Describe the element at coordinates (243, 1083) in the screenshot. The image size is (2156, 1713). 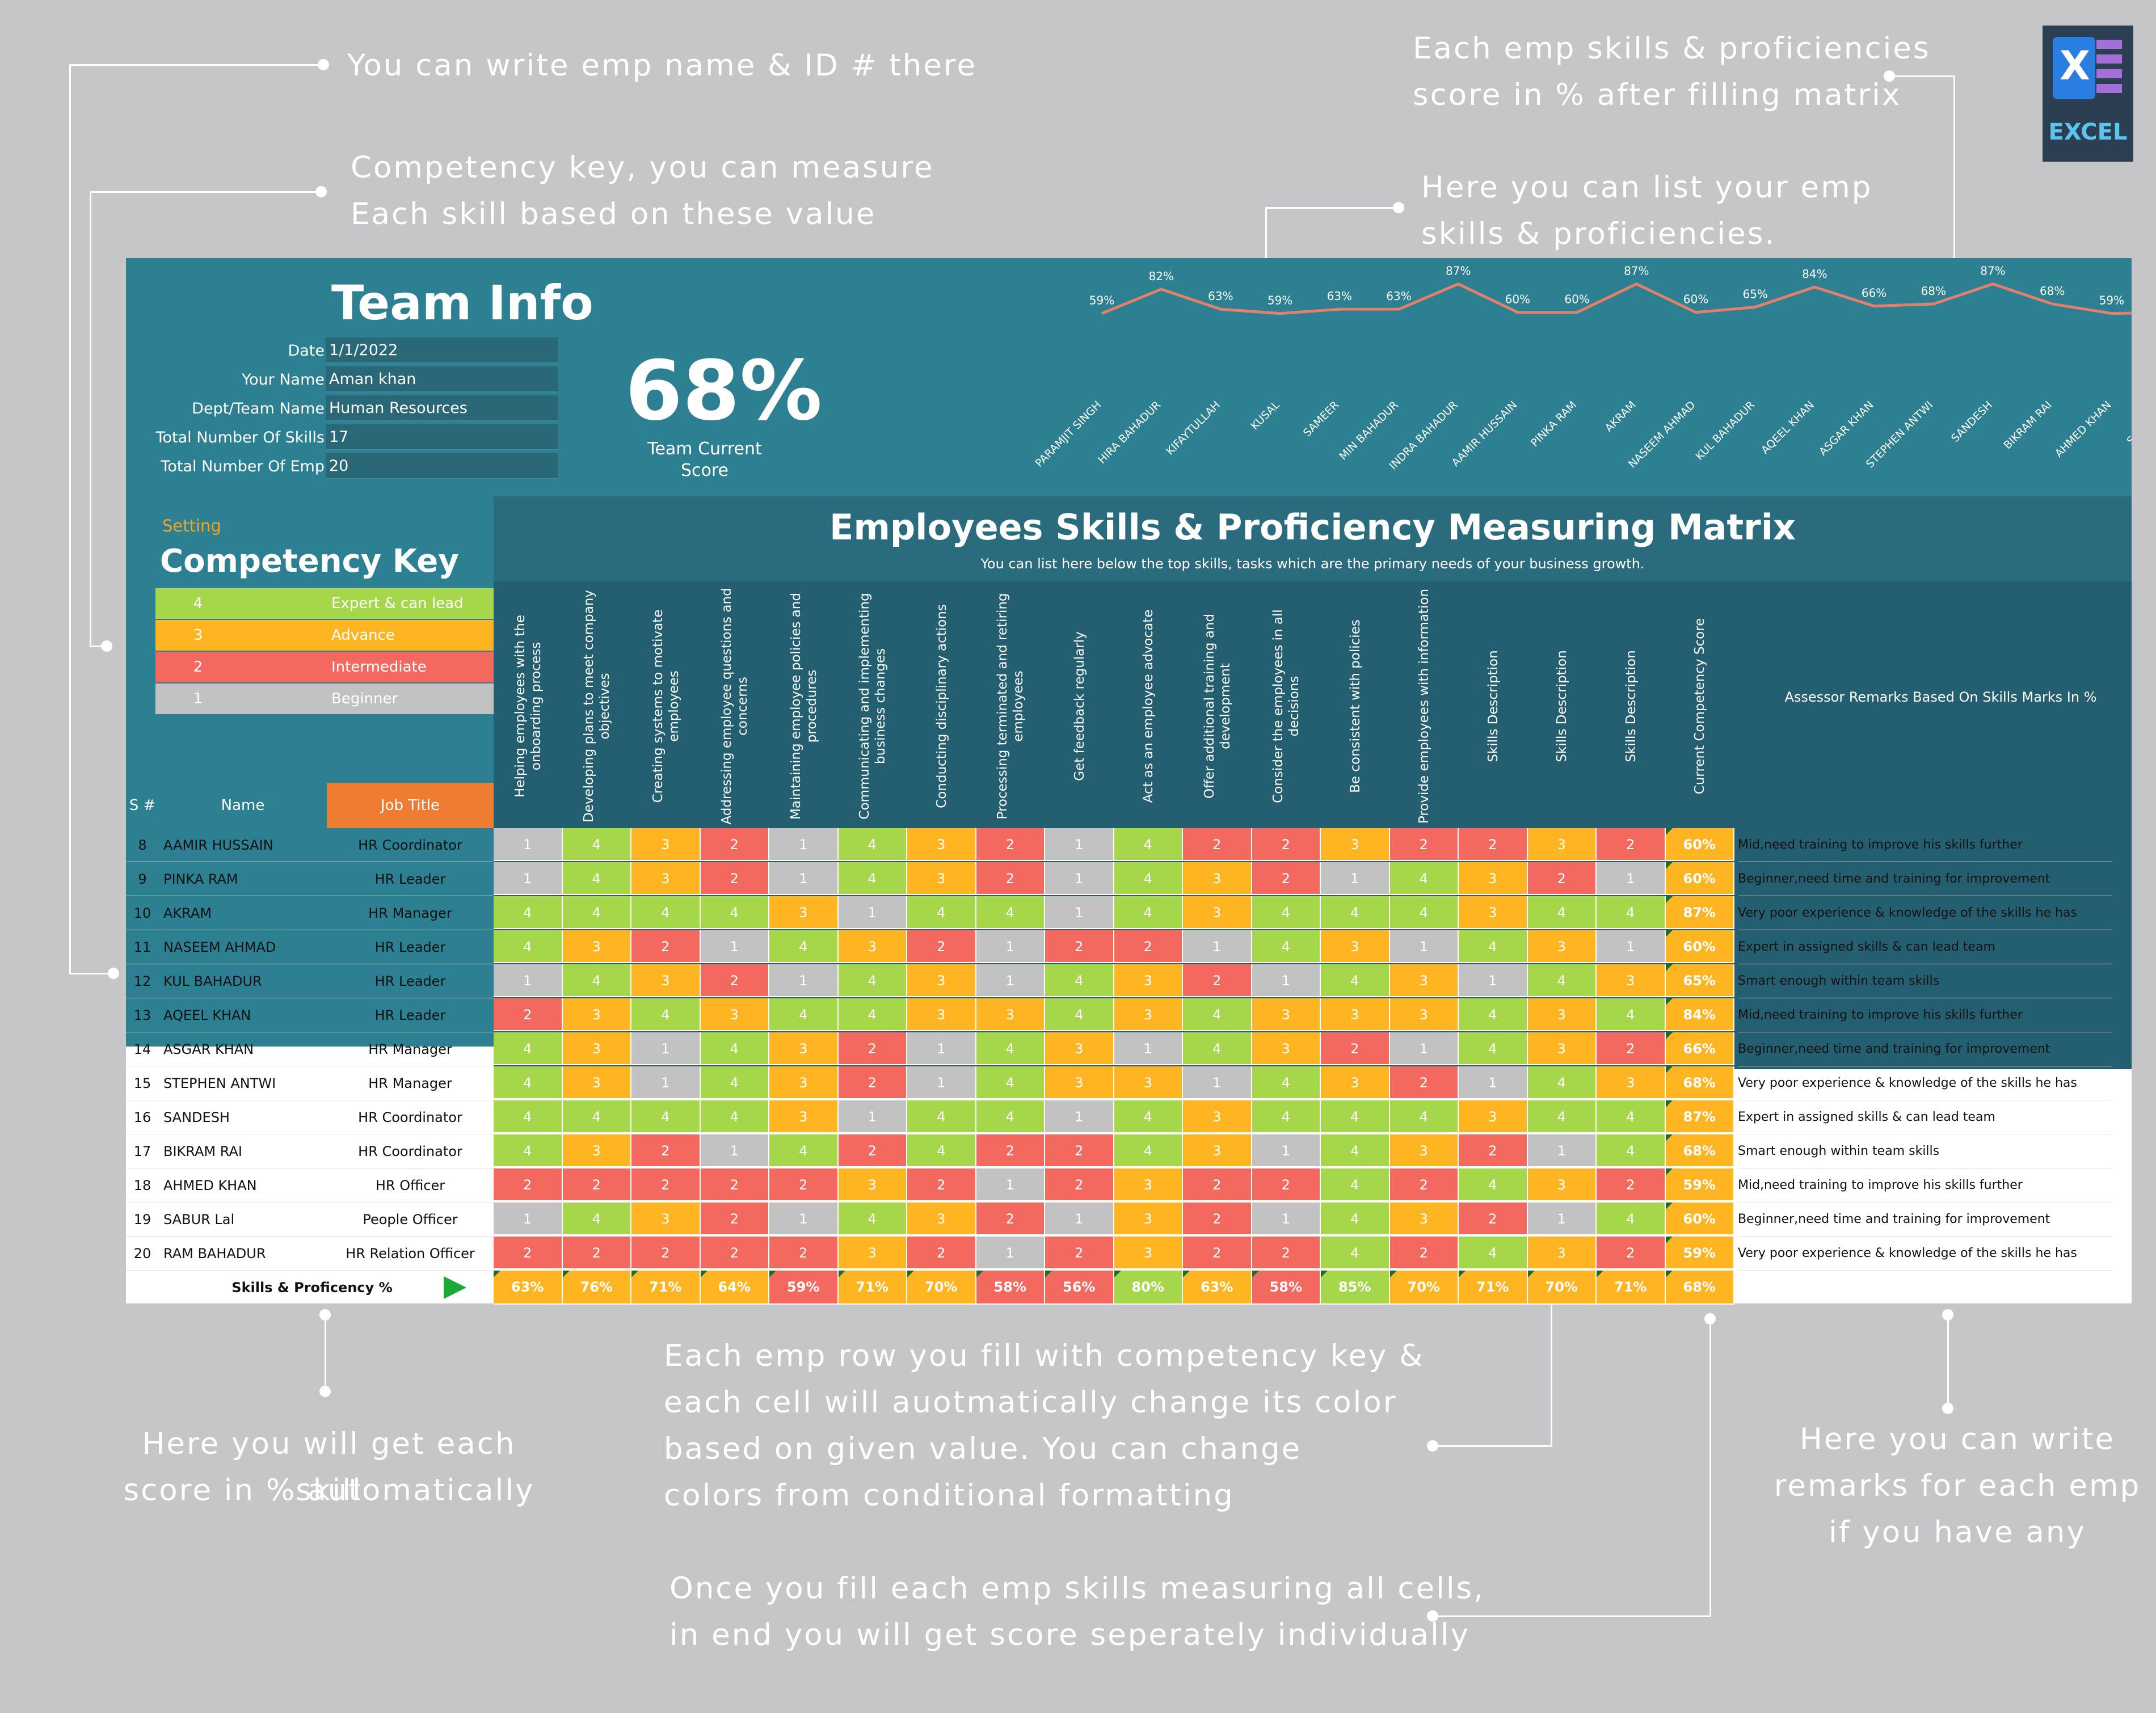
I see `row-name: STEPHEN ANTWI` at that location.